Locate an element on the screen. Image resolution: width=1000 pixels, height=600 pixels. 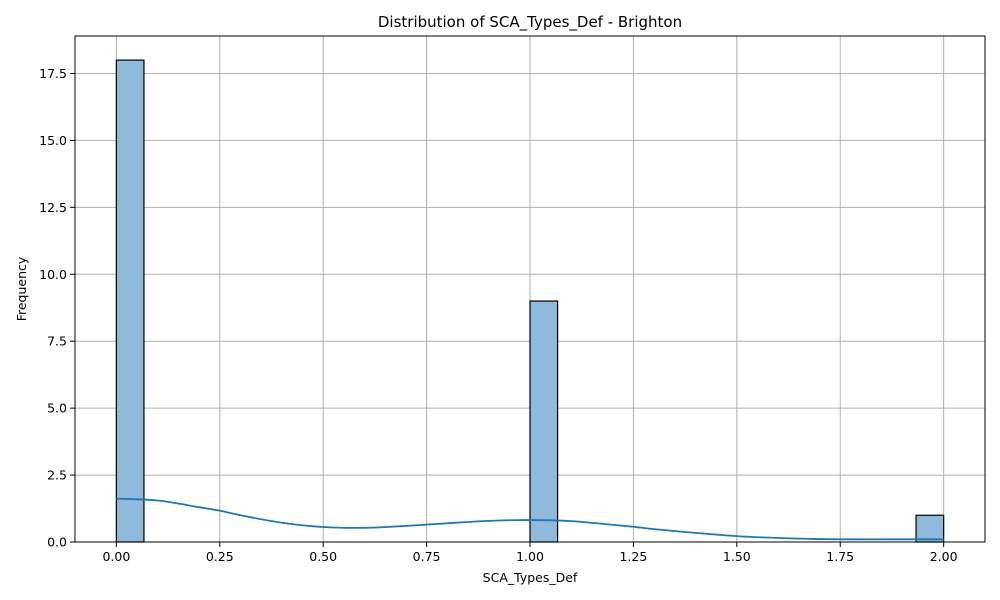
x-tick-label: 2.00 is located at coordinates (944, 556).